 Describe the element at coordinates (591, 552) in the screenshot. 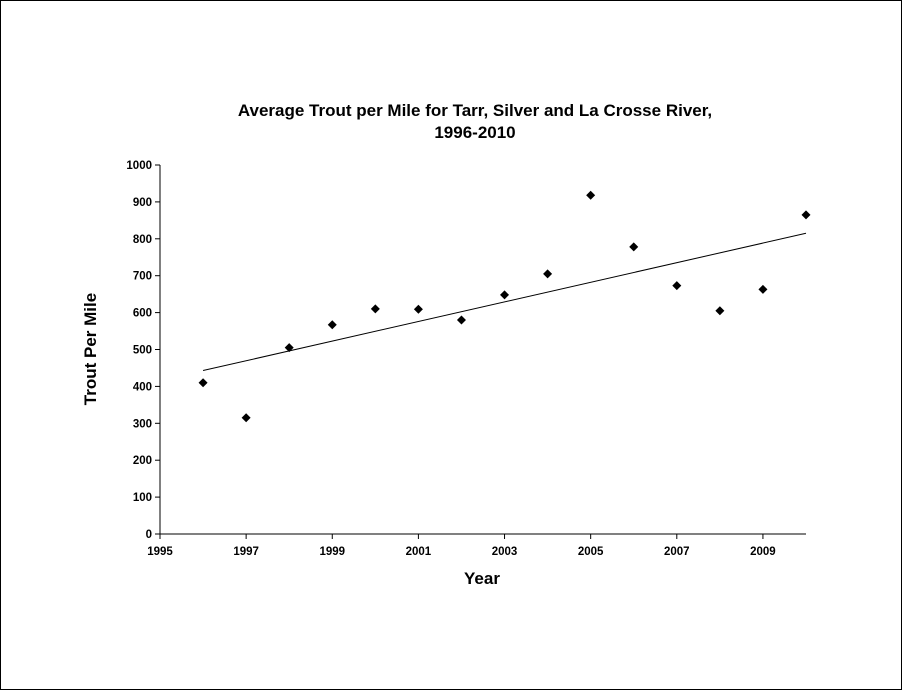

I see `x-tick-label: 2005` at that location.